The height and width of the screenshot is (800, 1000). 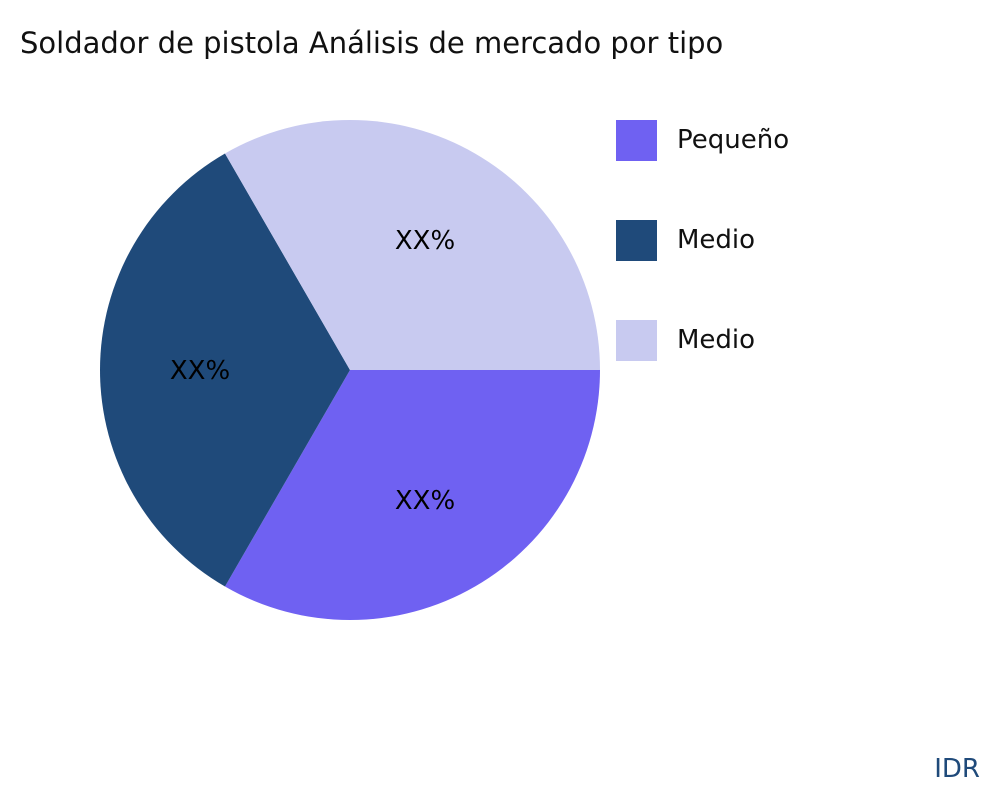 I want to click on legend-item: Pequeño, so click(x=703, y=140).